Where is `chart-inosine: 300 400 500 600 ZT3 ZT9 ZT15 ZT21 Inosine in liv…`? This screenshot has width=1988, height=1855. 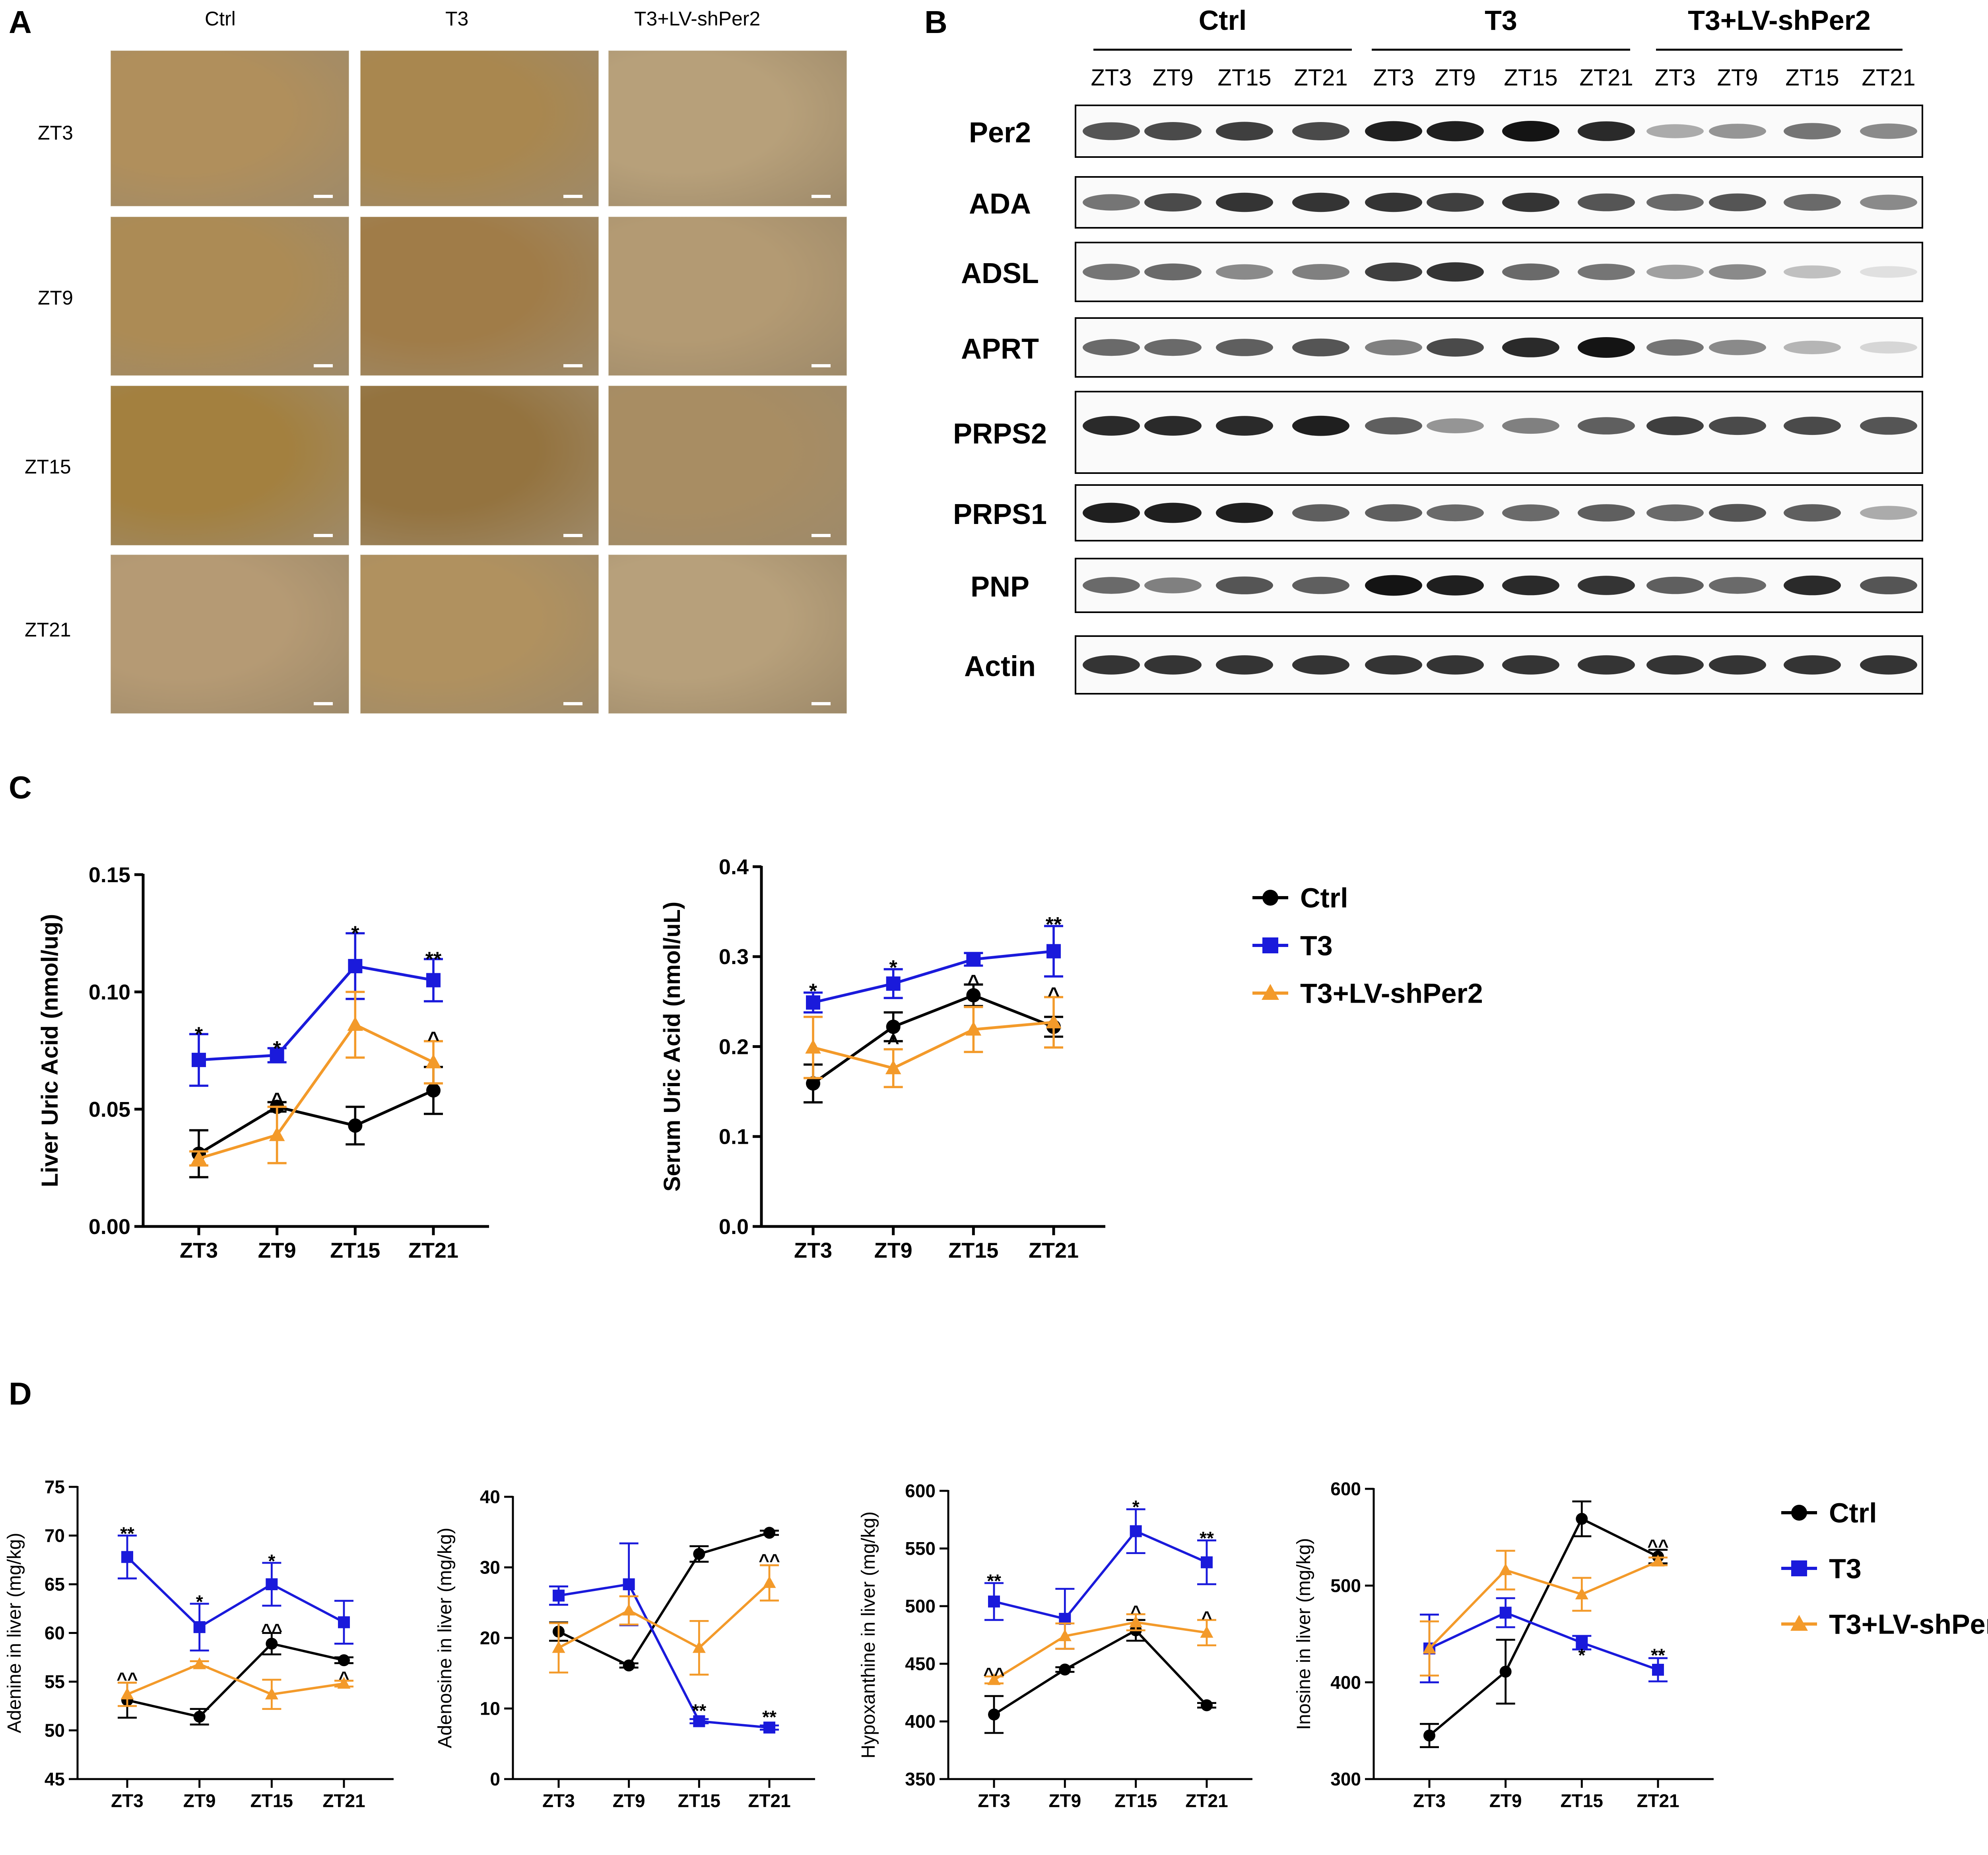 chart-inosine: 300 400 500 600 ZT3 ZT9 ZT15 ZT21 Inosine in liv… is located at coordinates (1503, 1645).